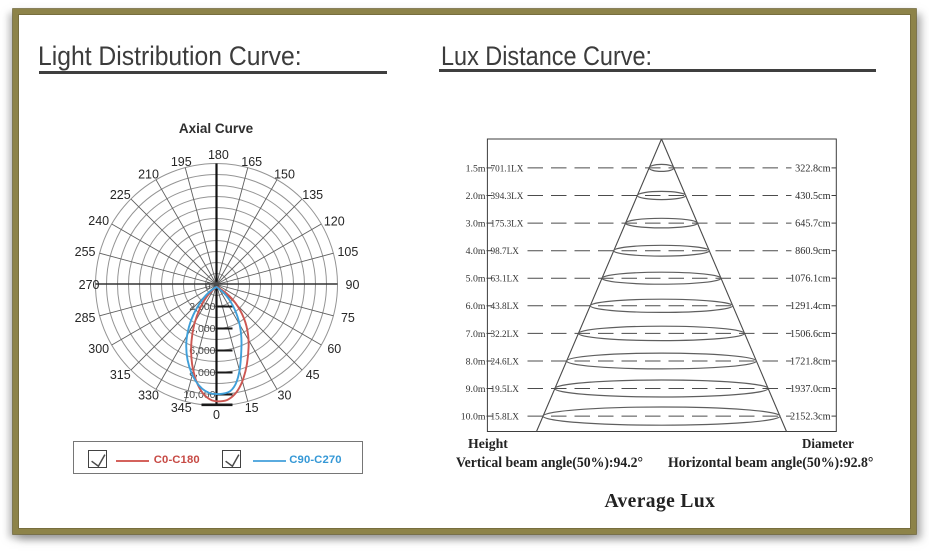 Image resolution: width=929 pixels, height=552 pixels. I want to click on svg-text: 860.9cm, so click(812, 251).